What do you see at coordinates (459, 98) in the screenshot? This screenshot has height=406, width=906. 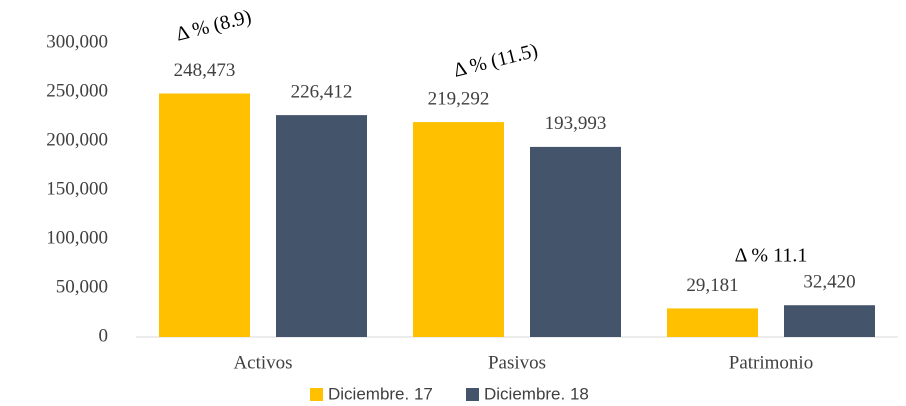 I see `data-label: 219,292` at bounding box center [459, 98].